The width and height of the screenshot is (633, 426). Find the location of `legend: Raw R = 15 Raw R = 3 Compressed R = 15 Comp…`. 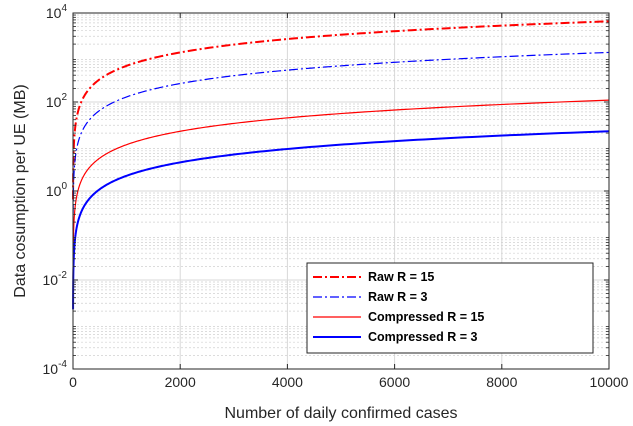

legend: Raw R = 15 Raw R = 3 Compressed R = 15 Comp… is located at coordinates (450, 308).